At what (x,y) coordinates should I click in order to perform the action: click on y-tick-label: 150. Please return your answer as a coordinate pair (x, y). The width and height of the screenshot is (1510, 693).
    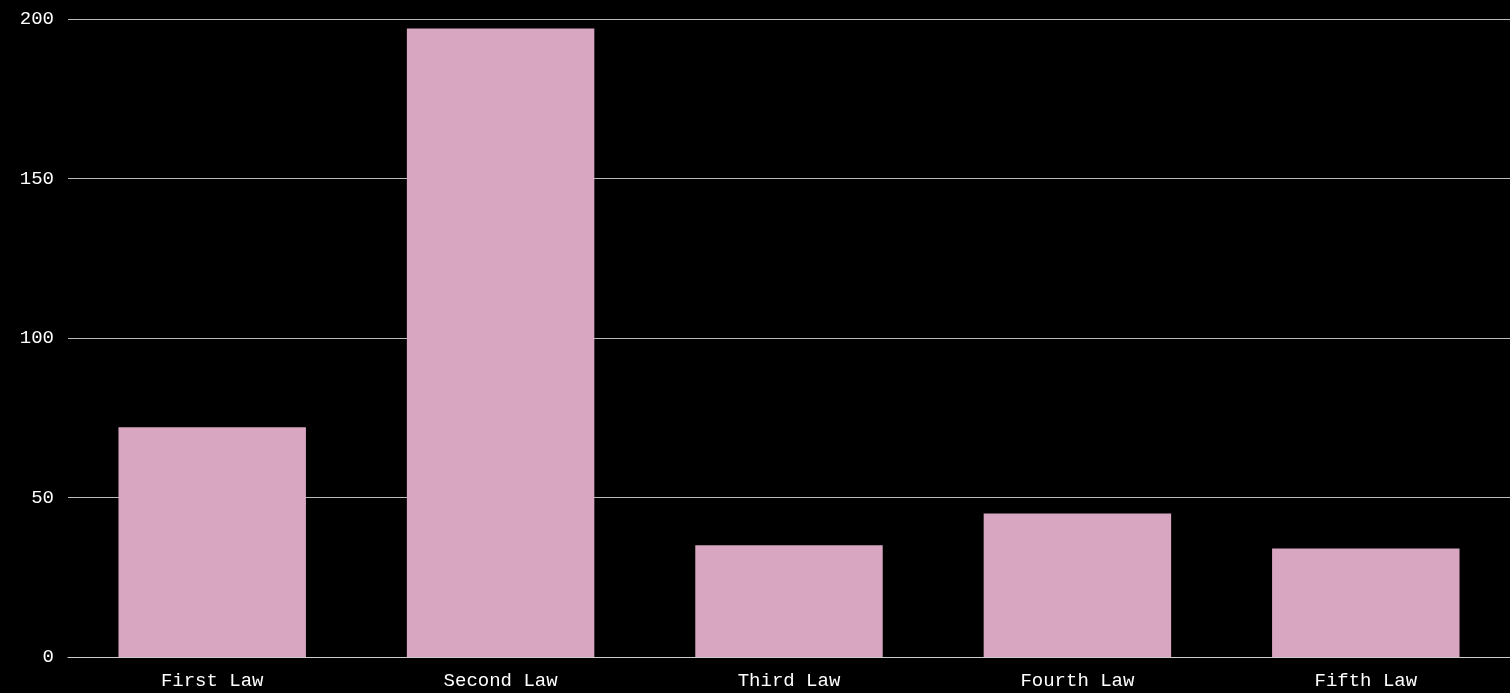
    Looking at the image, I should click on (36, 178).